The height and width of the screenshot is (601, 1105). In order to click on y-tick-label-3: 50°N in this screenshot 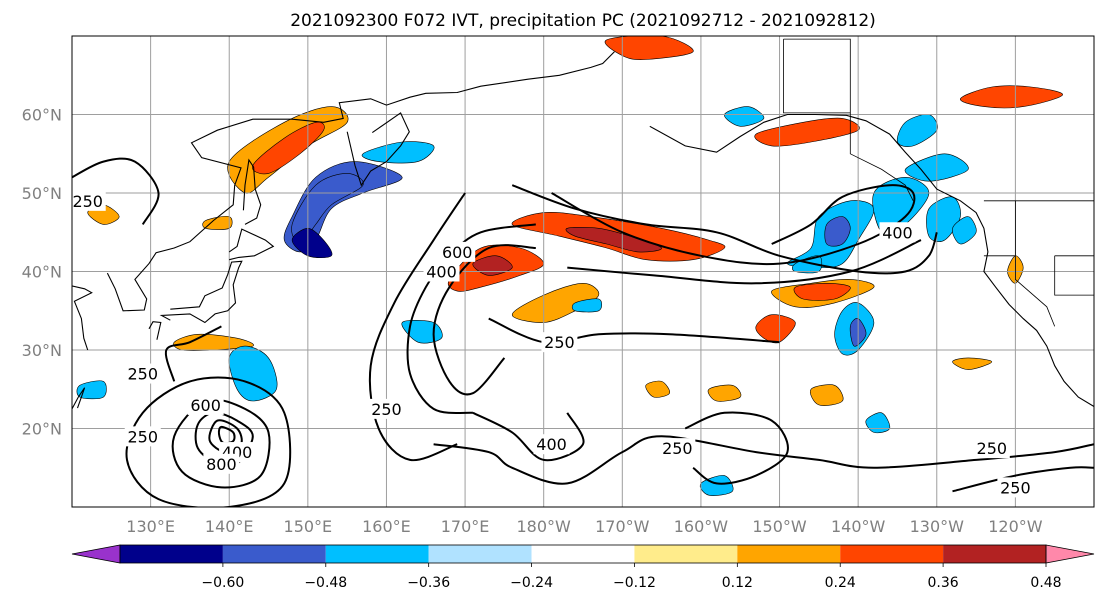, I will do `click(42, 193)`.